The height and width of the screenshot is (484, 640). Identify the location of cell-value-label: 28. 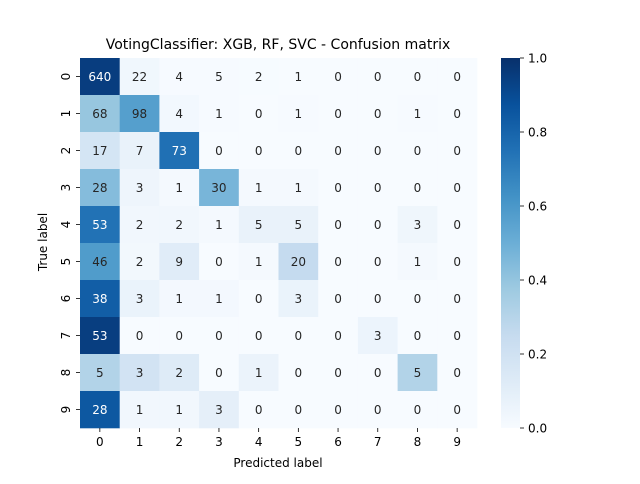
(99, 188).